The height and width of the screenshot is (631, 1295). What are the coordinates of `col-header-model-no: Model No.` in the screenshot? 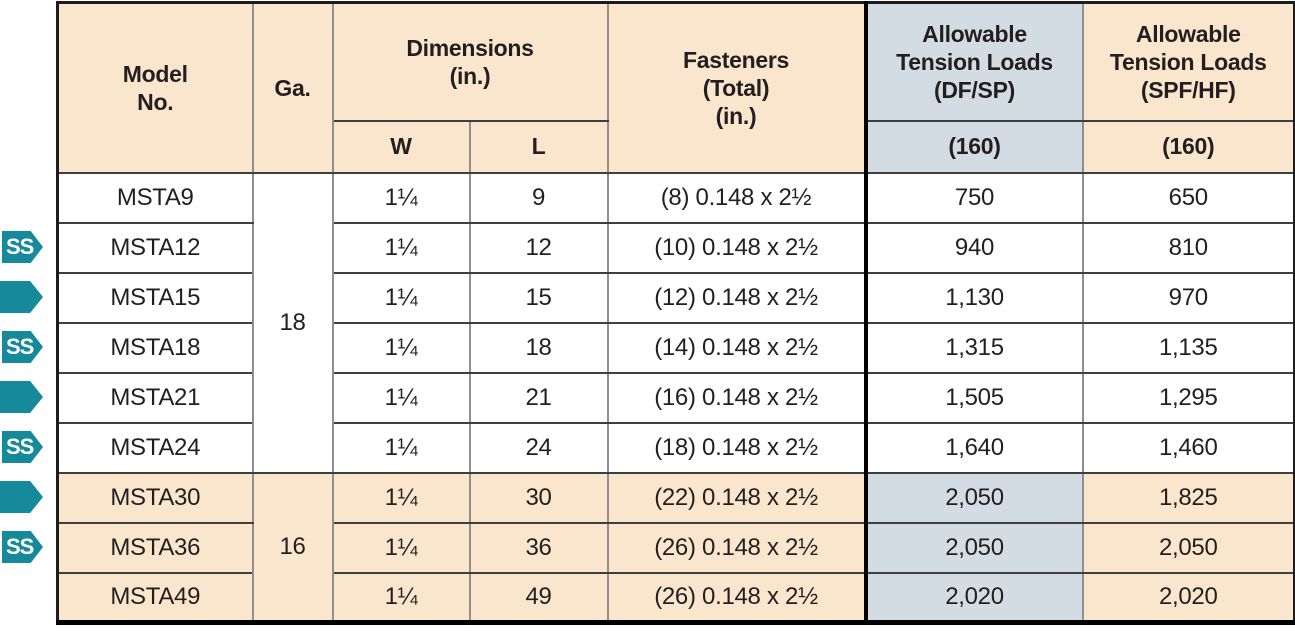 It's located at (155, 87).